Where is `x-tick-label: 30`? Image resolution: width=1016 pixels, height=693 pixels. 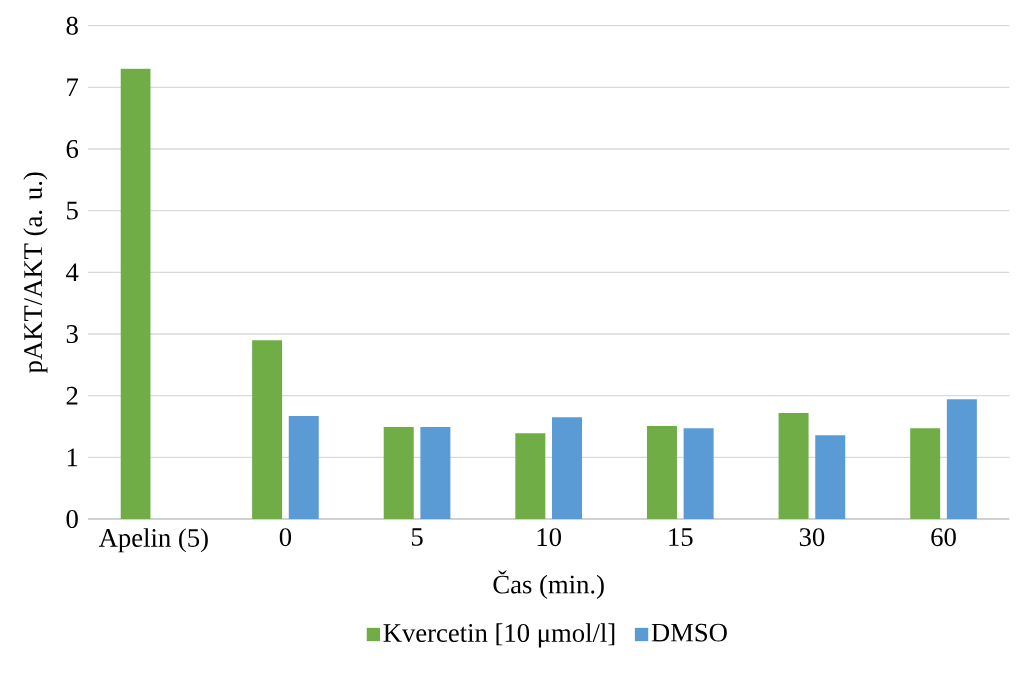 x-tick-label: 30 is located at coordinates (812, 537).